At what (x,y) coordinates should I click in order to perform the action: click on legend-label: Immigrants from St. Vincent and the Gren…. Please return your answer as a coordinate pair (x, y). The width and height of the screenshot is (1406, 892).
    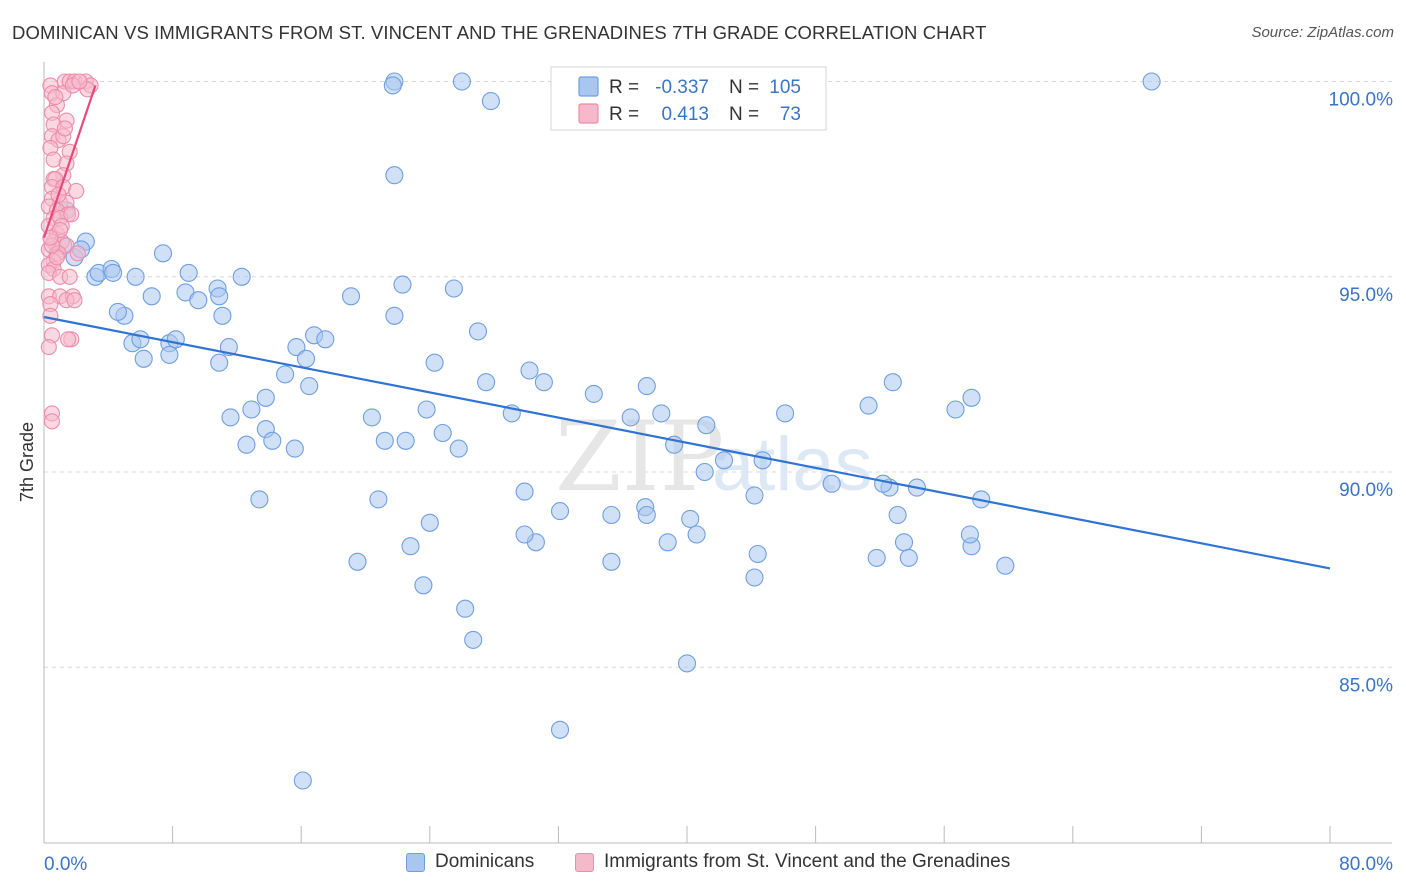
    Looking at the image, I should click on (807, 861).